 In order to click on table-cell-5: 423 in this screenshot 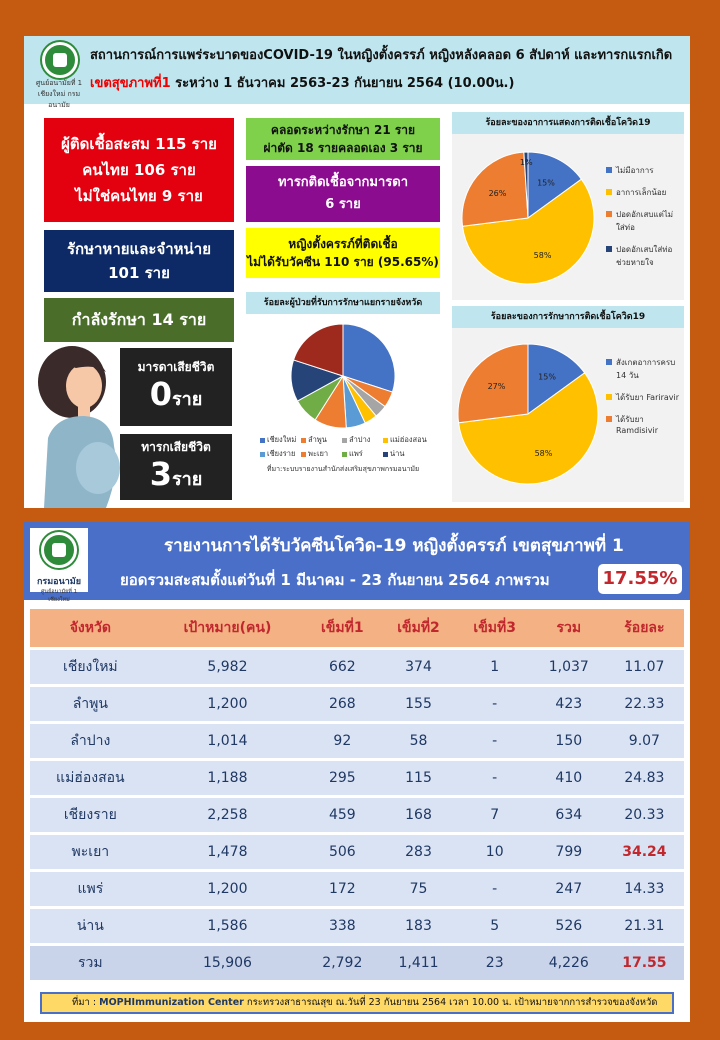, I will do `click(568, 704)`.